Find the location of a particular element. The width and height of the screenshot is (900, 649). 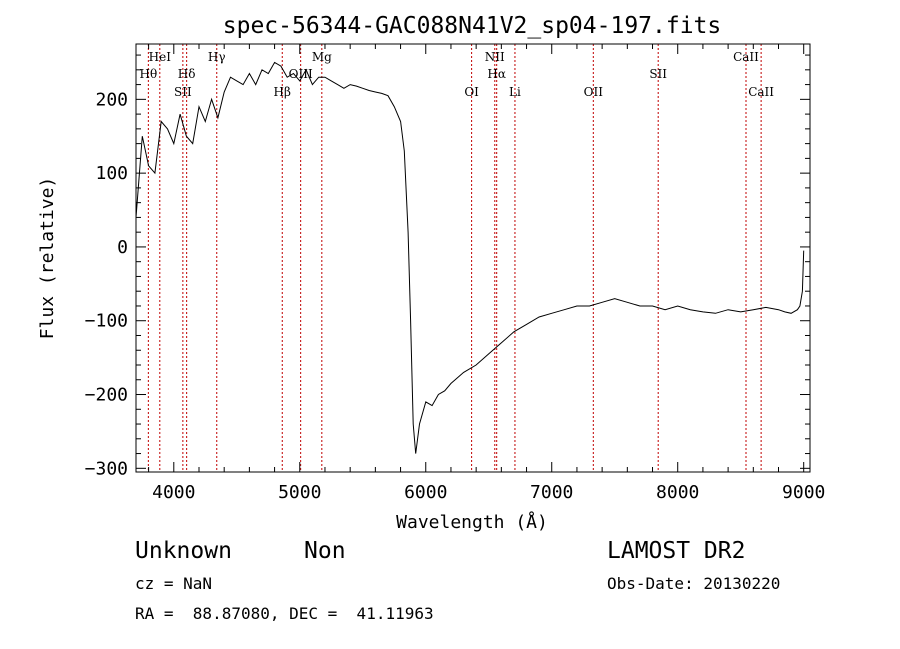

y-axis-label: Flux (relative) is located at coordinates (47, 258).